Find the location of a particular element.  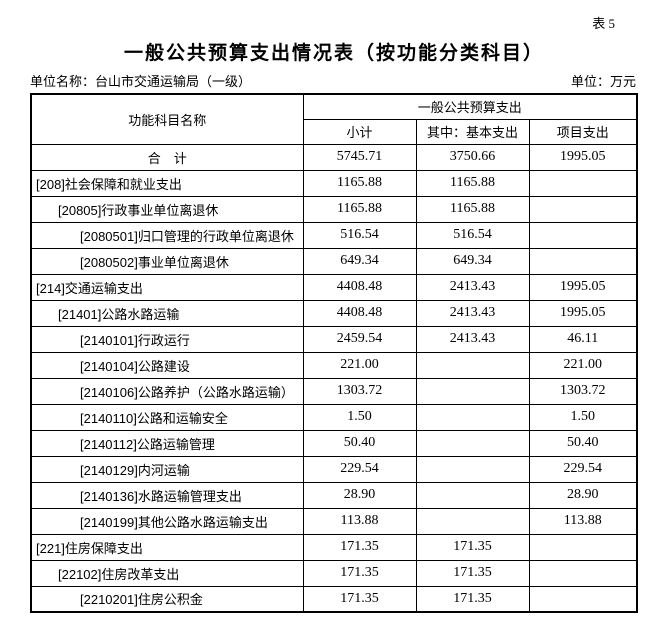

subject-name-cell: [208]社会保障和就业支出 is located at coordinates (167, 183).